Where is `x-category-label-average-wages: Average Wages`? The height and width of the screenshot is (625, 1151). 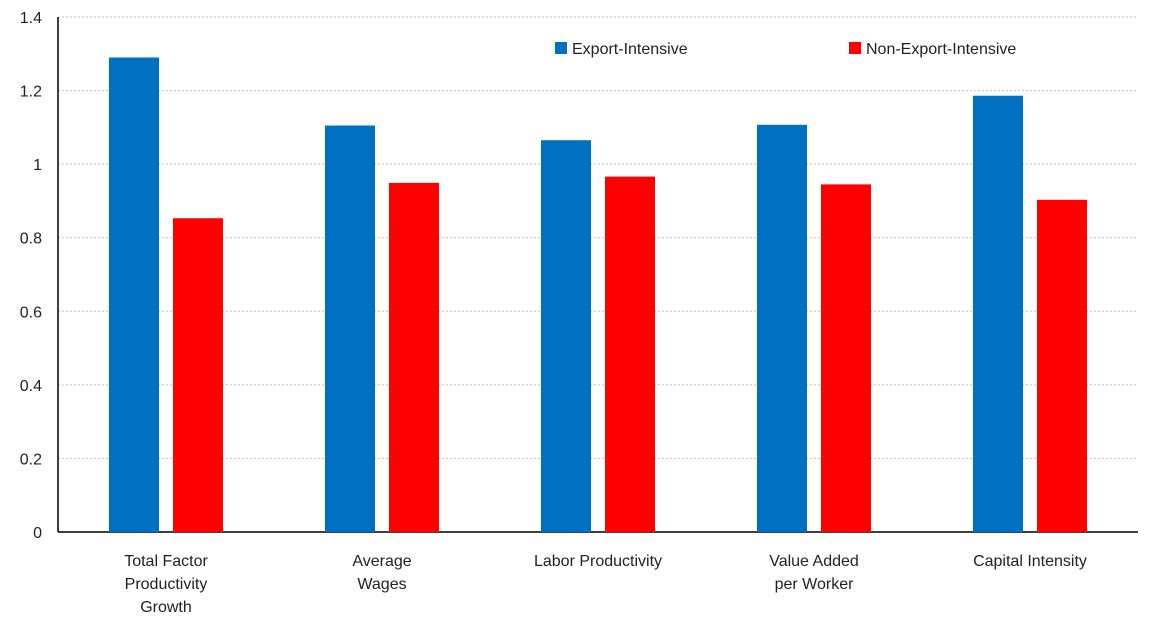 x-category-label-average-wages: Average Wages is located at coordinates (381, 573).